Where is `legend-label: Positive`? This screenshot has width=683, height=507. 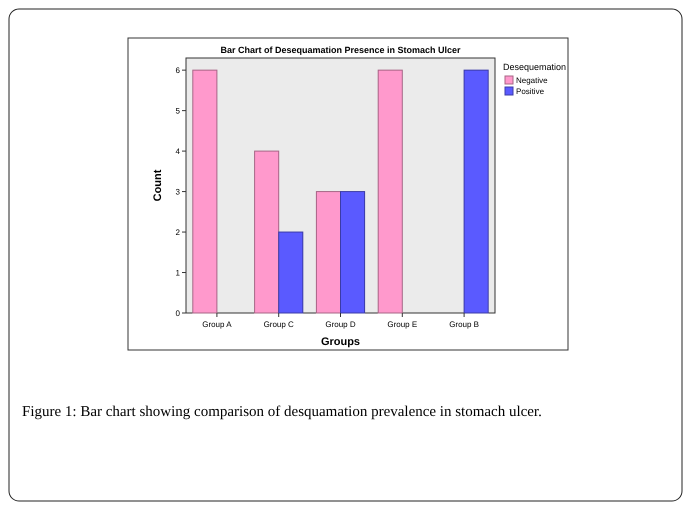
legend-label: Positive is located at coordinates (530, 91).